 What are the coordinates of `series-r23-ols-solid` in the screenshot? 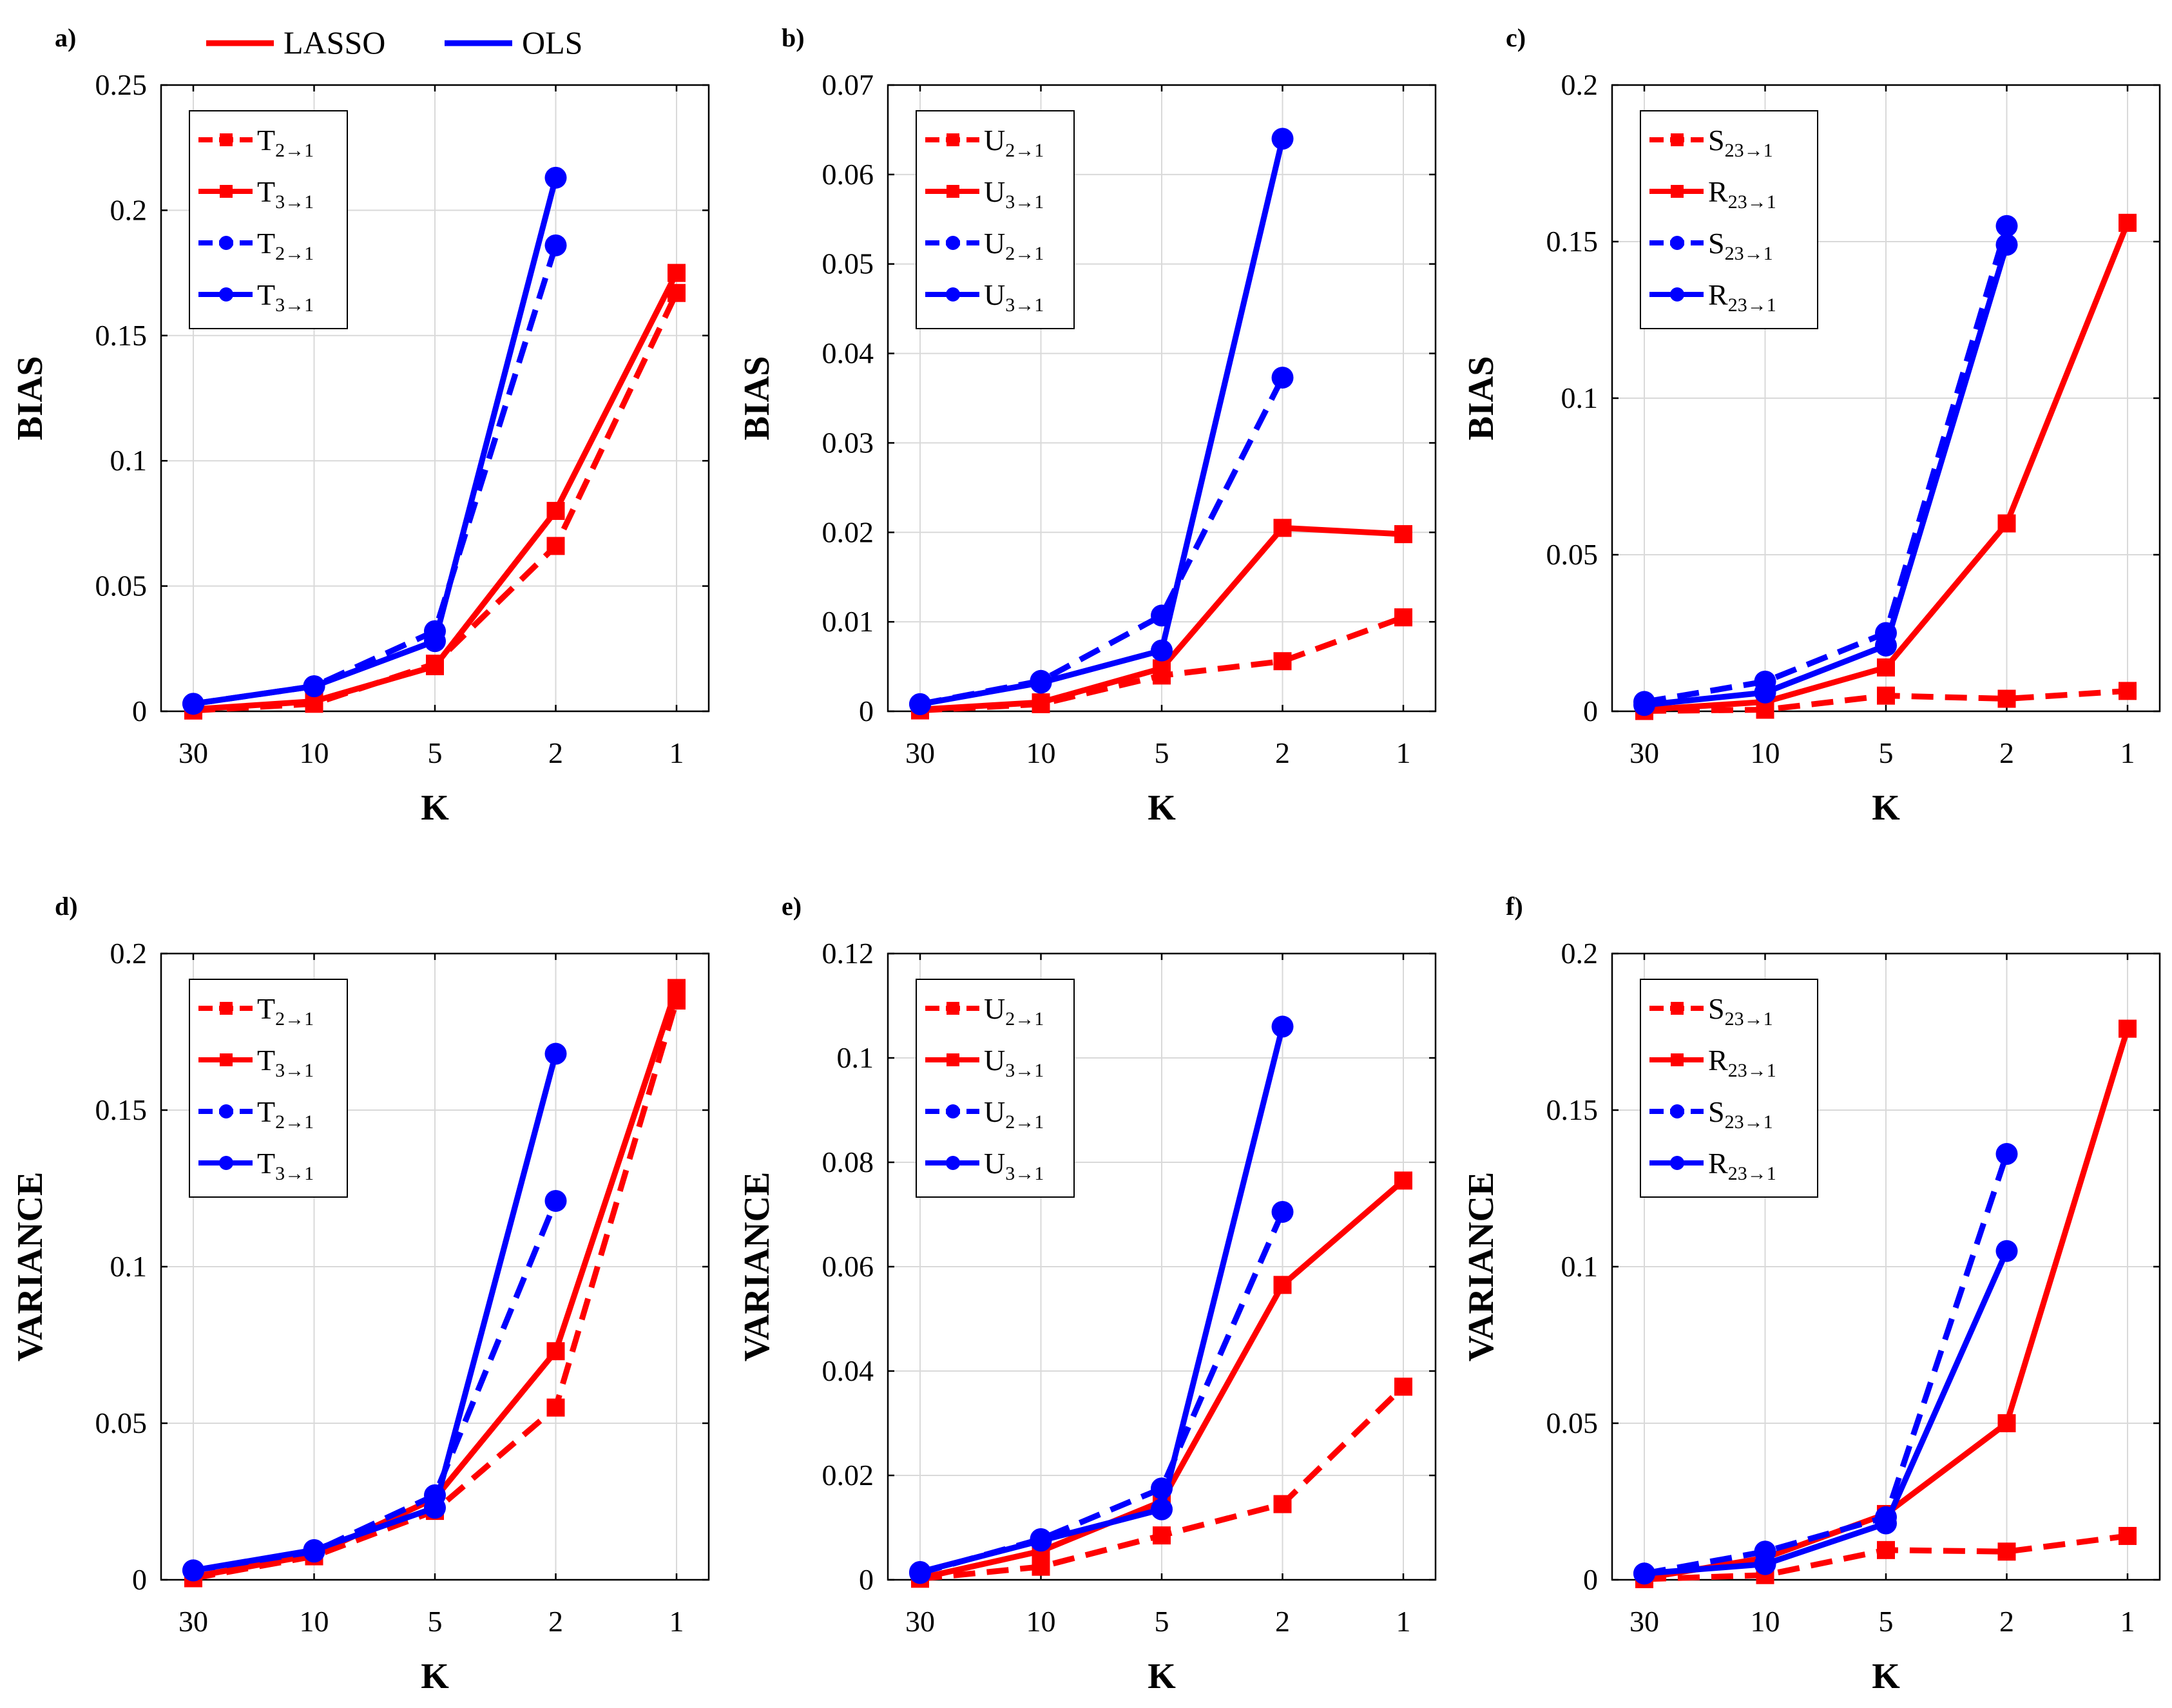 It's located at (1825, 474).